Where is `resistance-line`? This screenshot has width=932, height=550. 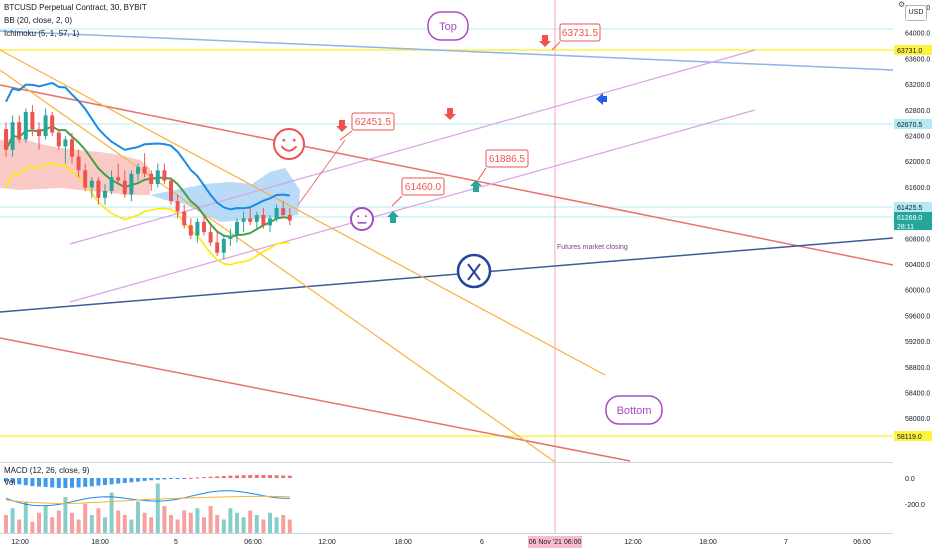
resistance-line is located at coordinates (446, 50).